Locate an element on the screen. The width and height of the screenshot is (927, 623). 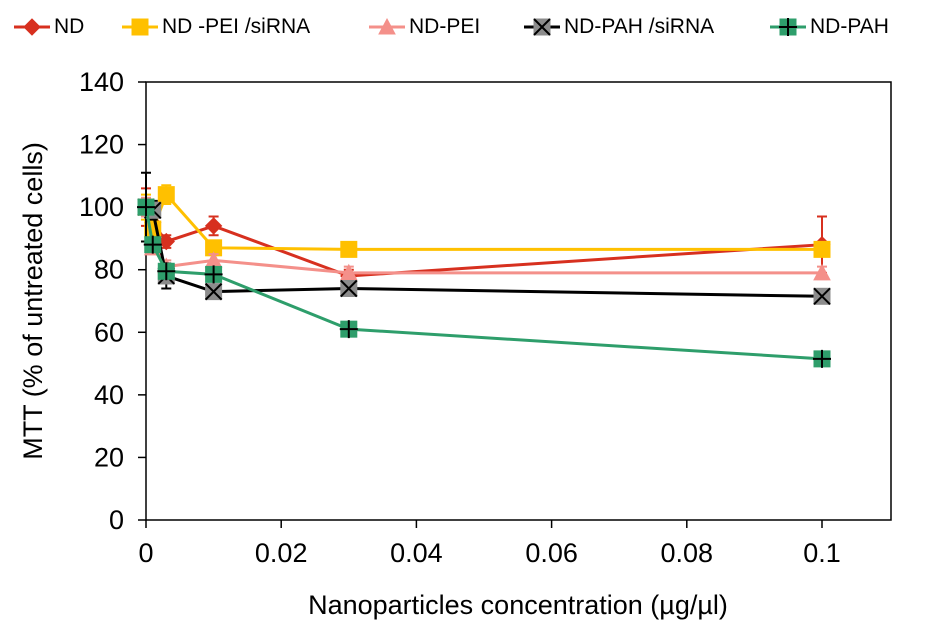
legend-marker-nd-pei is located at coordinates (387, 26).